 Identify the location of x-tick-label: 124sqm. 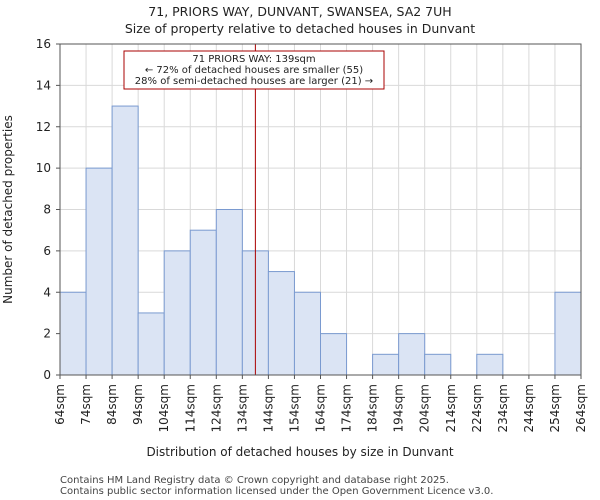
(216, 408).